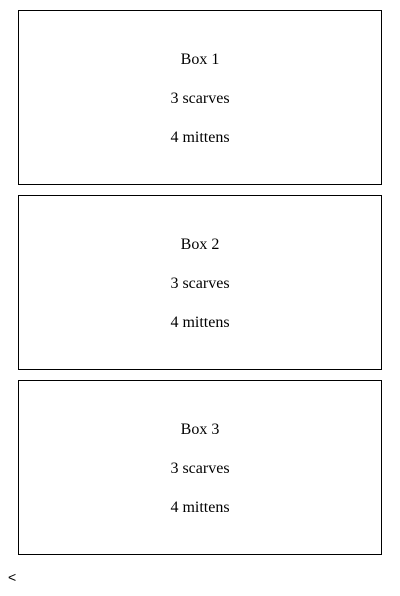 Image resolution: width=400 pixels, height=596 pixels. I want to click on back-button: <, so click(12, 577).